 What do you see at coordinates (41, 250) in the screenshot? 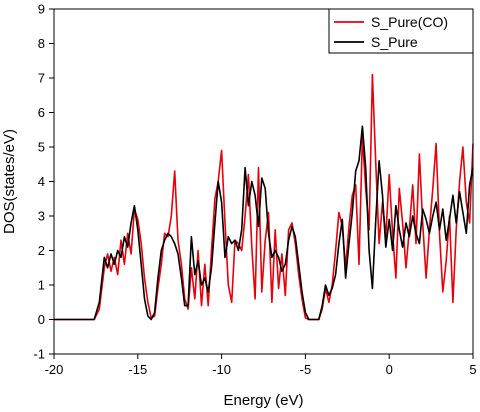
I see `y-tick-label: 2` at bounding box center [41, 250].